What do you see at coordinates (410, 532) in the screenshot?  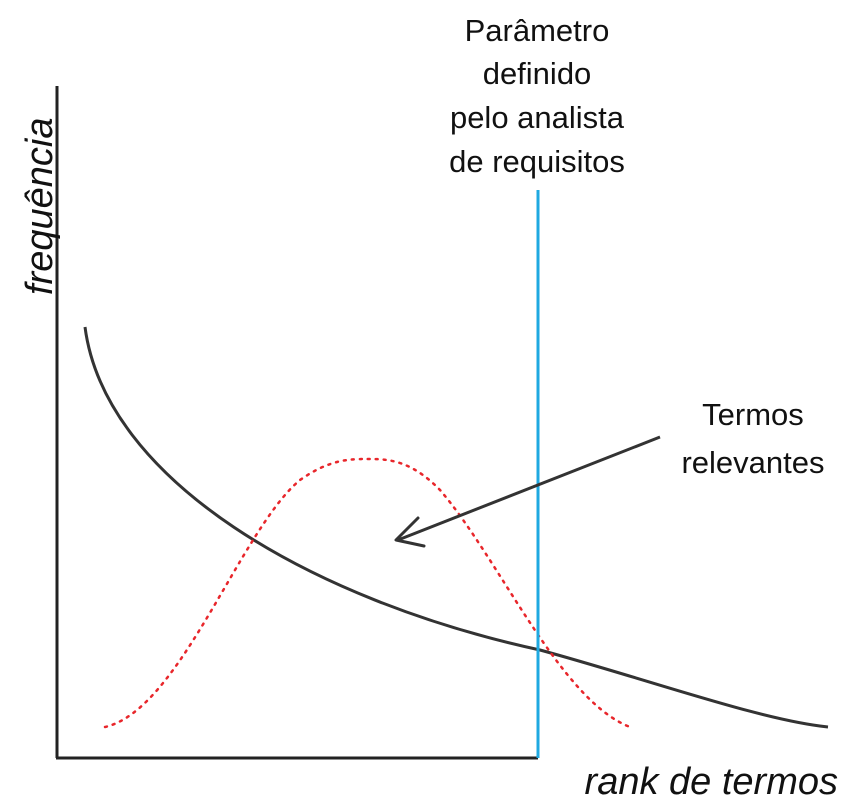 I see `arrow-head` at bounding box center [410, 532].